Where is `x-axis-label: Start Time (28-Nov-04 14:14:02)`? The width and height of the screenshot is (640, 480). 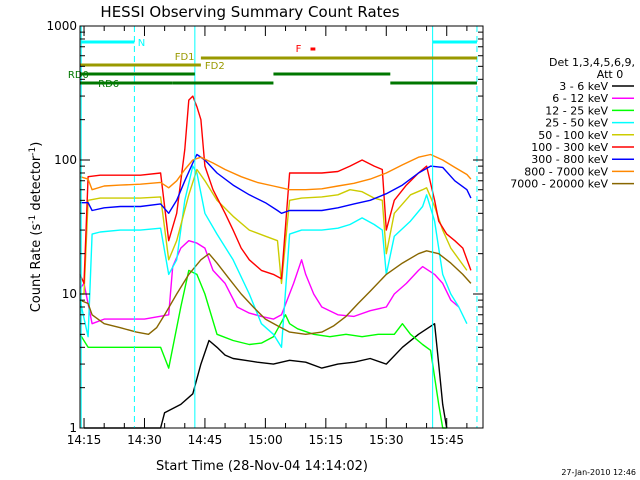
x-axis-label: Start Time (28-Nov-04 14:14:02) is located at coordinates (262, 466).